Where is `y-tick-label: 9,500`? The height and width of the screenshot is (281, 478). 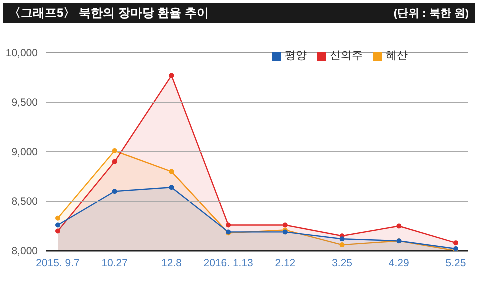 y-tick-label: 9,500 is located at coordinates (25, 103).